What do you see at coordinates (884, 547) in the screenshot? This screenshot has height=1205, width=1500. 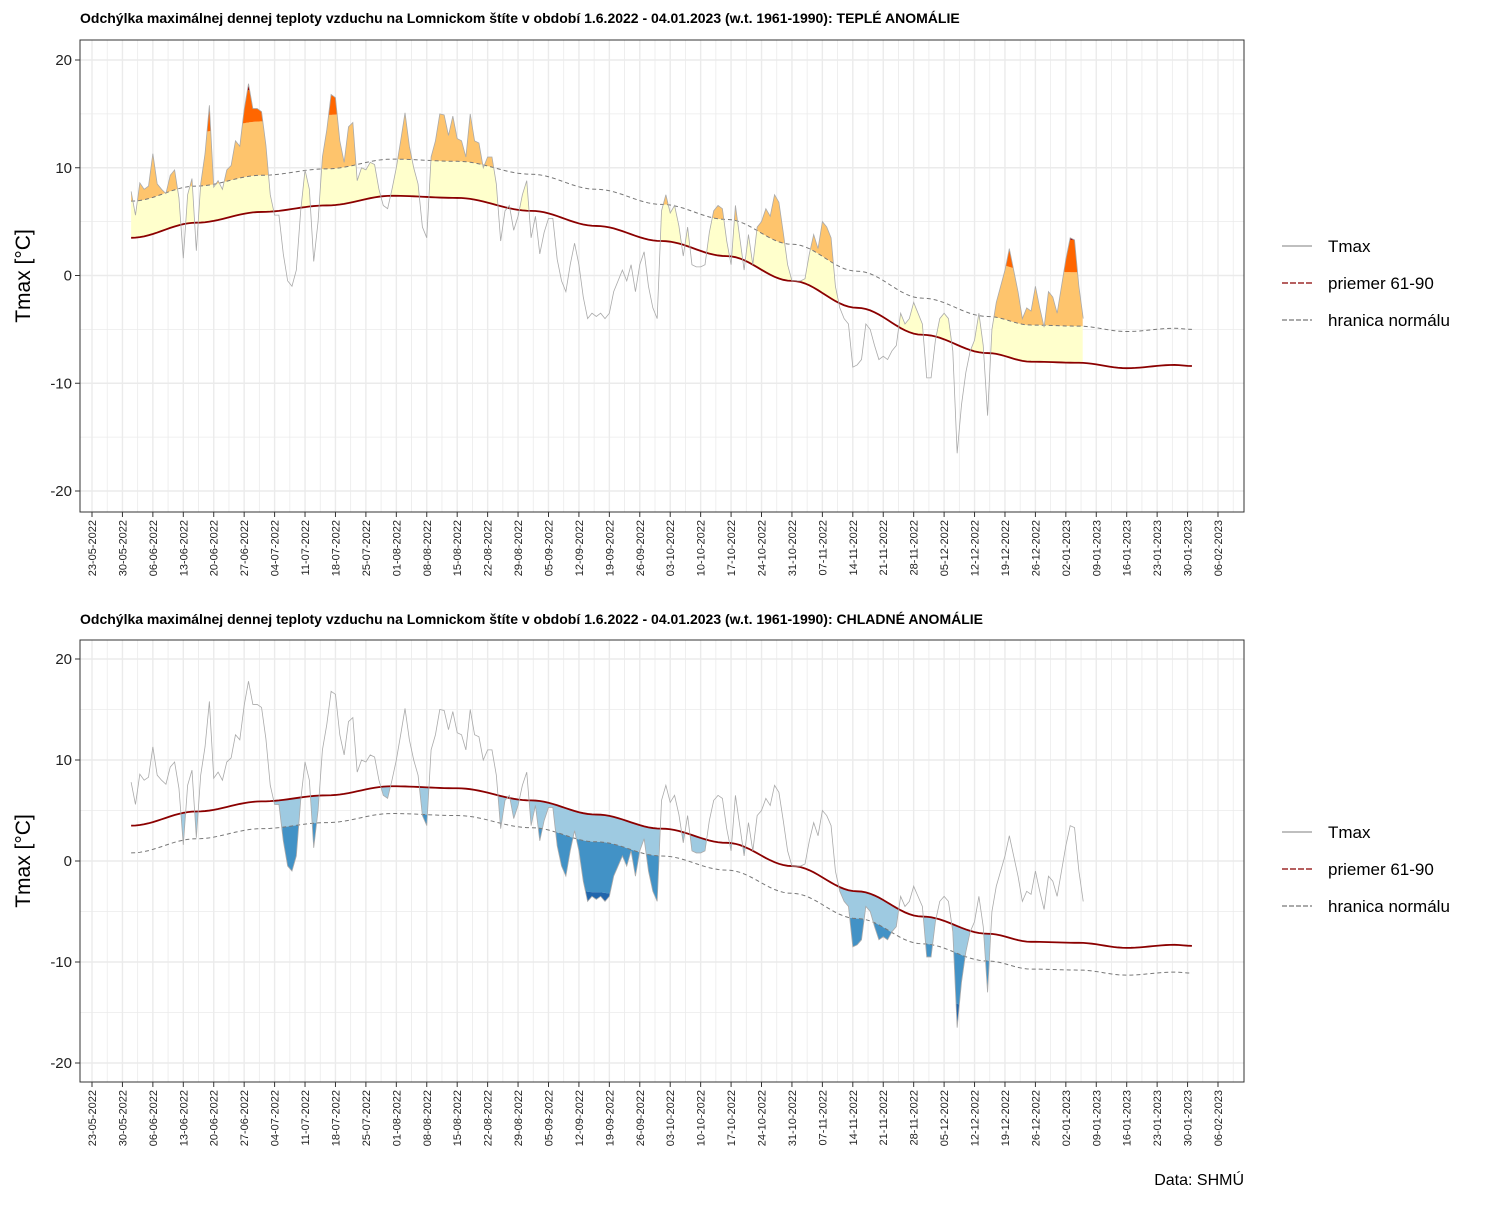 I see `x-tick-label: 21-11-2022` at bounding box center [884, 547].